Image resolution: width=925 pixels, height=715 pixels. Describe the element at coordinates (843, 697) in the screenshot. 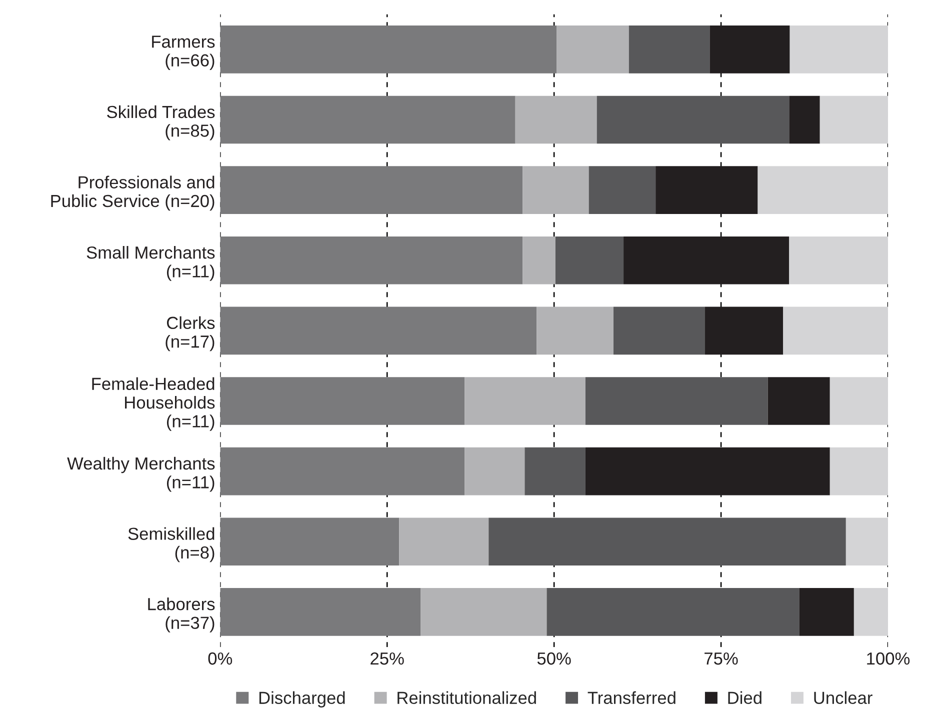

I see `legend-label: Unclear` at that location.